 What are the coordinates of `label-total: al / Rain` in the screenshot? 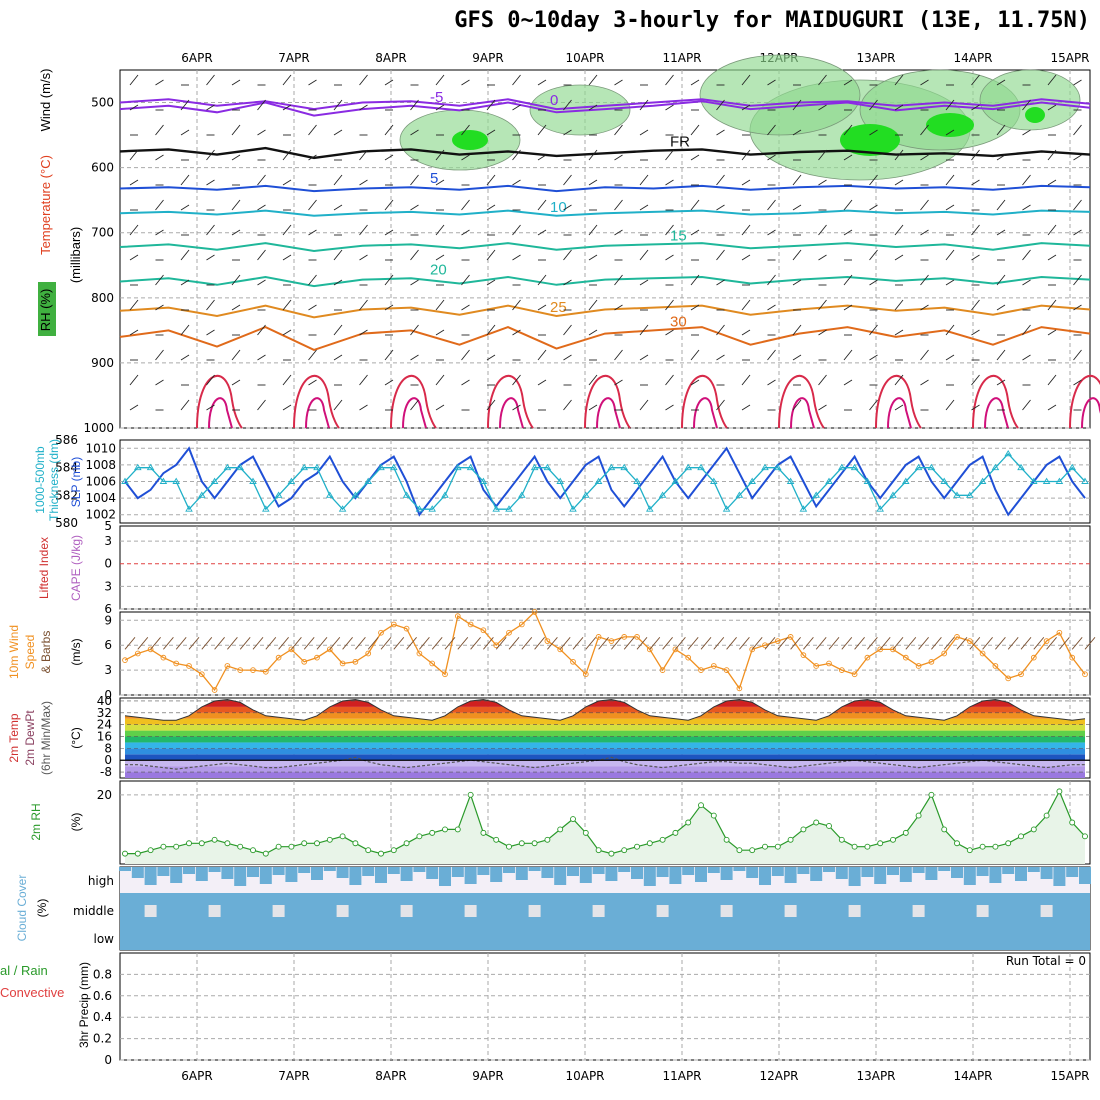 It's located at (24, 970).